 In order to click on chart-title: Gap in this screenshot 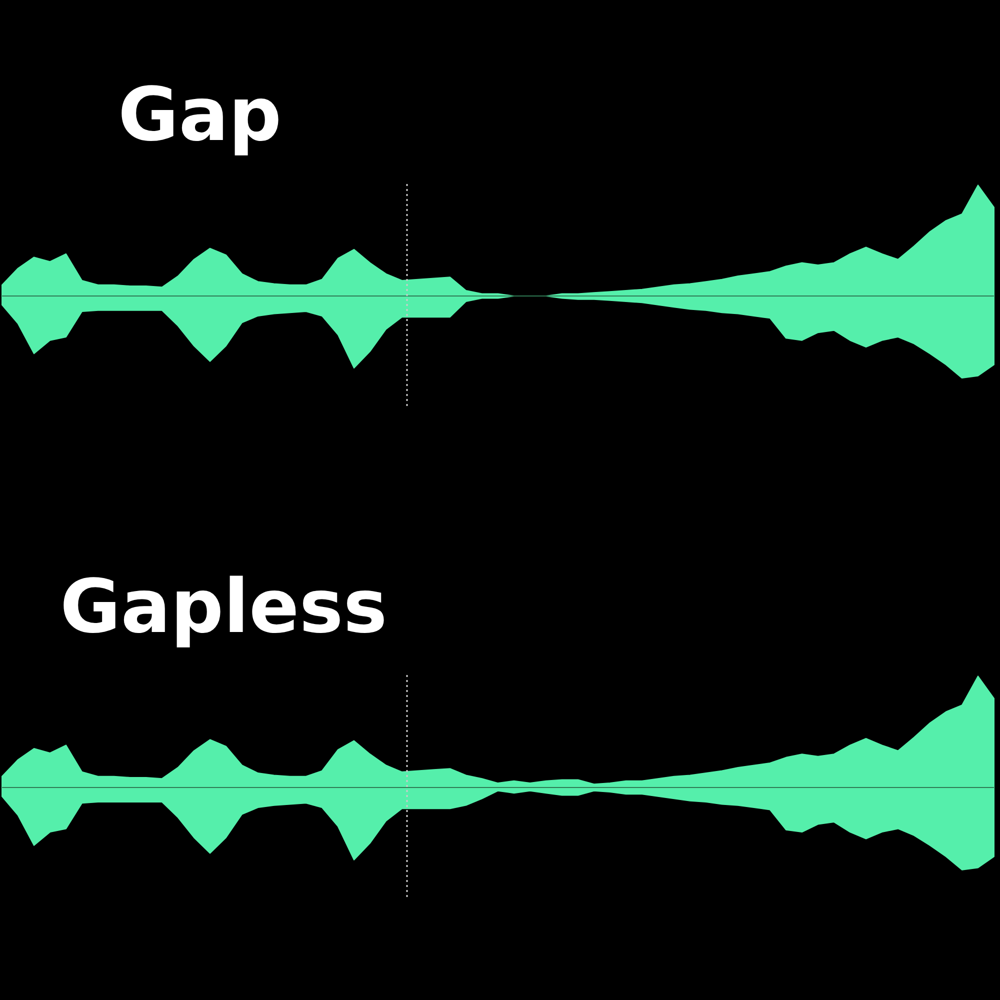, I will do `click(200, 115)`.